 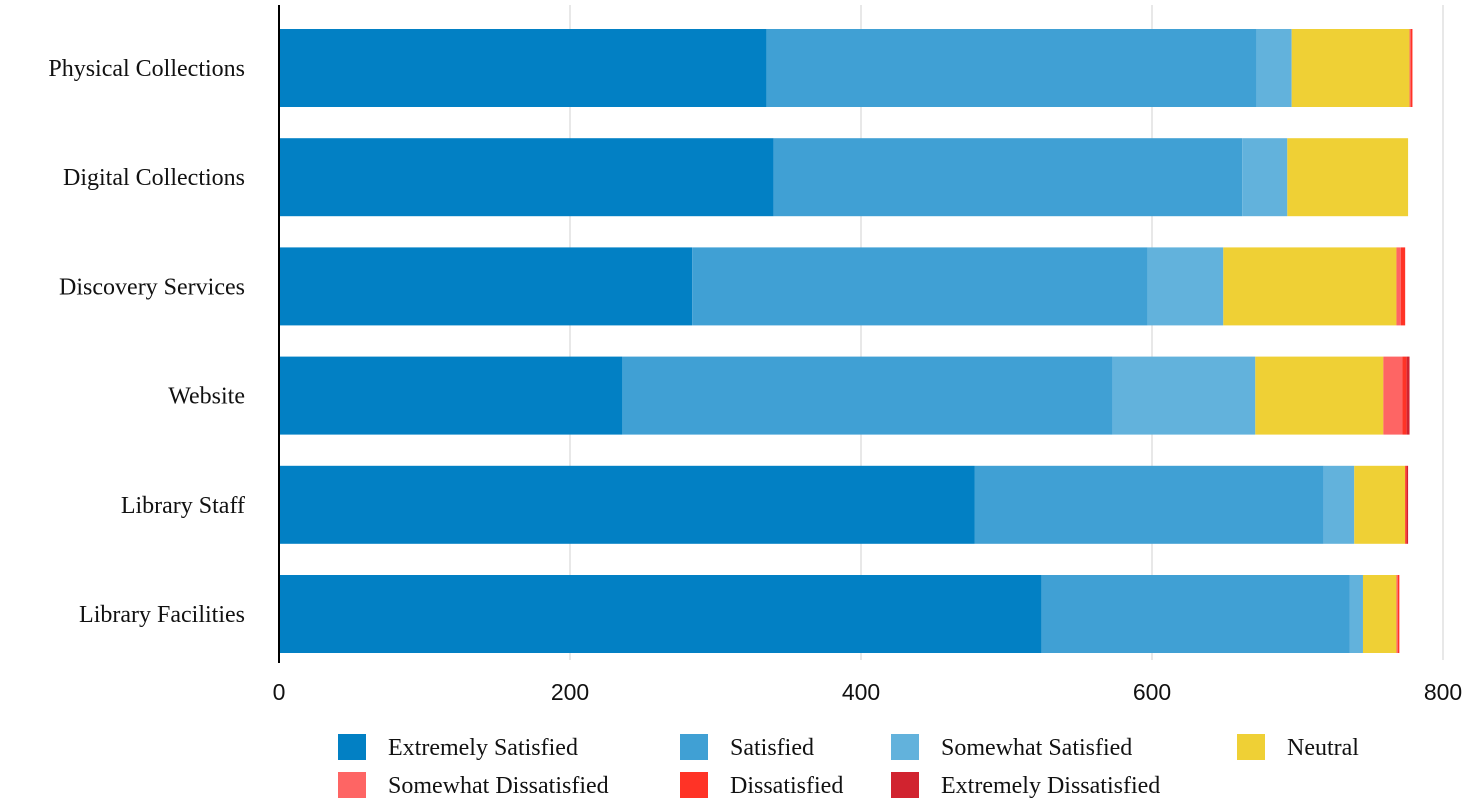 I want to click on legend-label: Extremely Dissatisfied, so click(x=1050, y=786).